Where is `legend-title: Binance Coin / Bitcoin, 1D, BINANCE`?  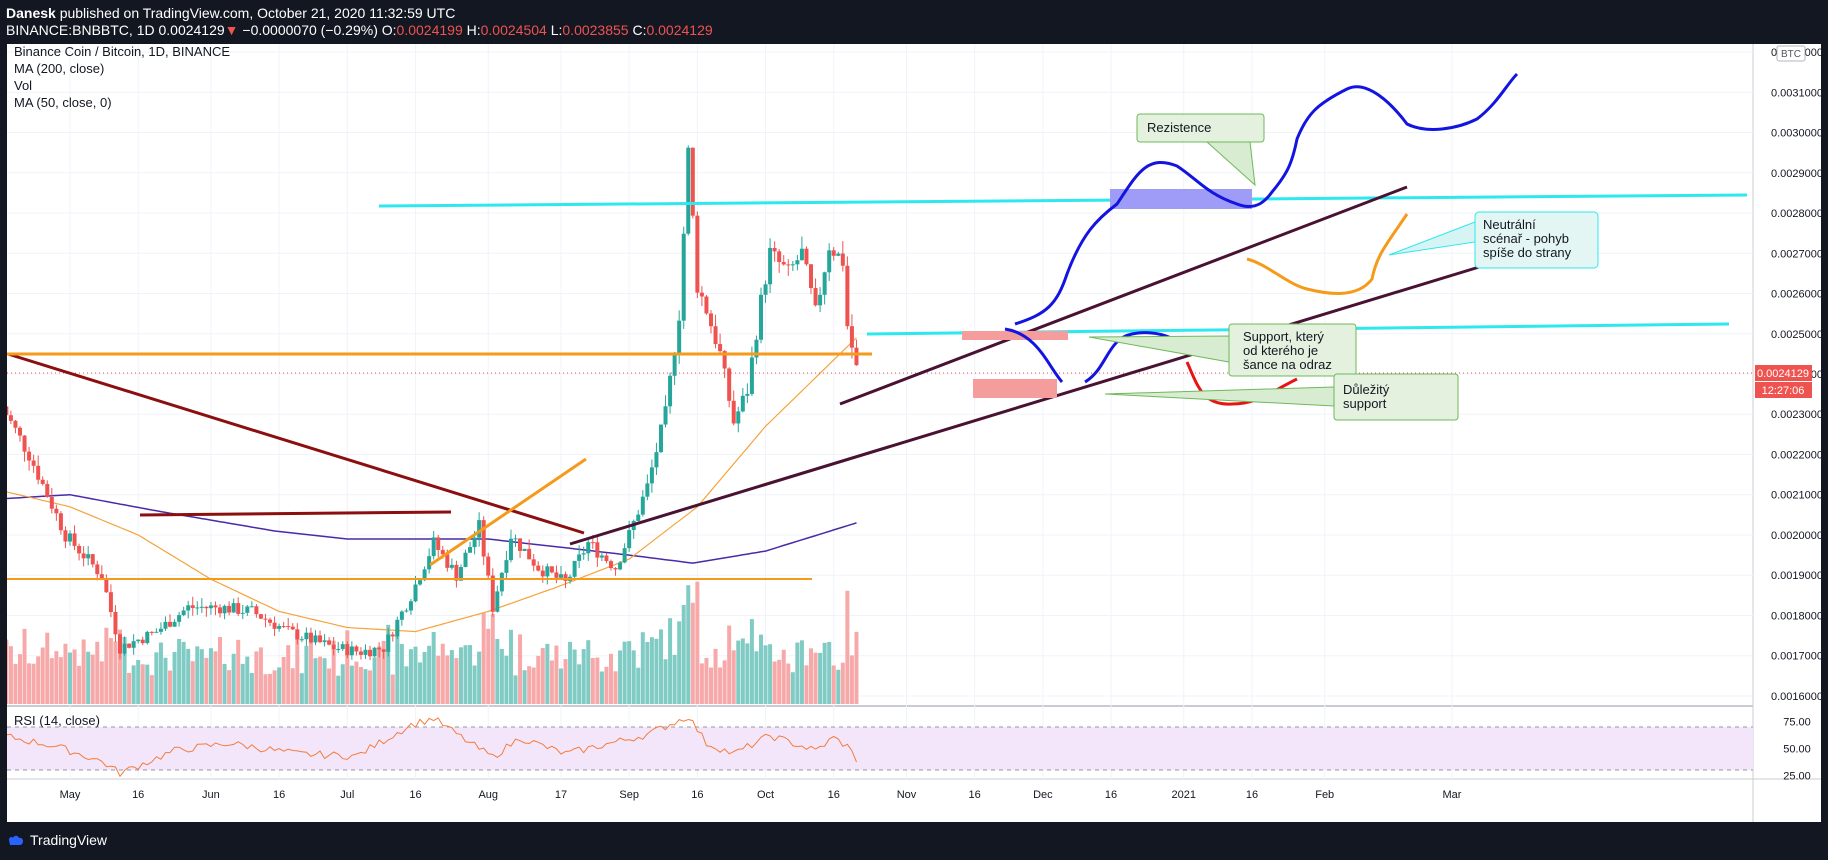 legend-title: Binance Coin / Bitcoin, 1D, BINANCE is located at coordinates (122, 51).